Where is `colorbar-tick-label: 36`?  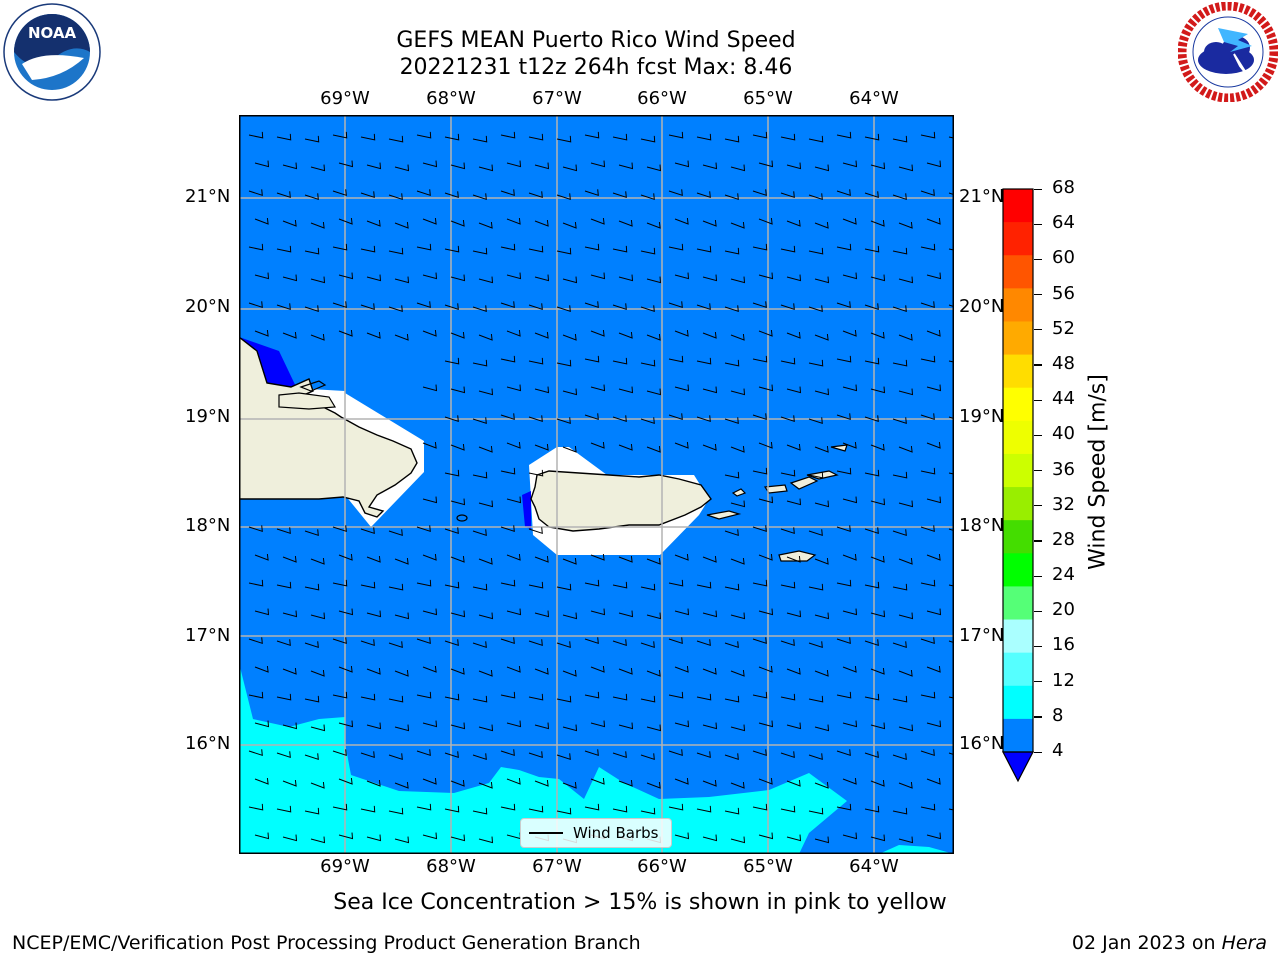
colorbar-tick-label: 36 is located at coordinates (1063, 469).